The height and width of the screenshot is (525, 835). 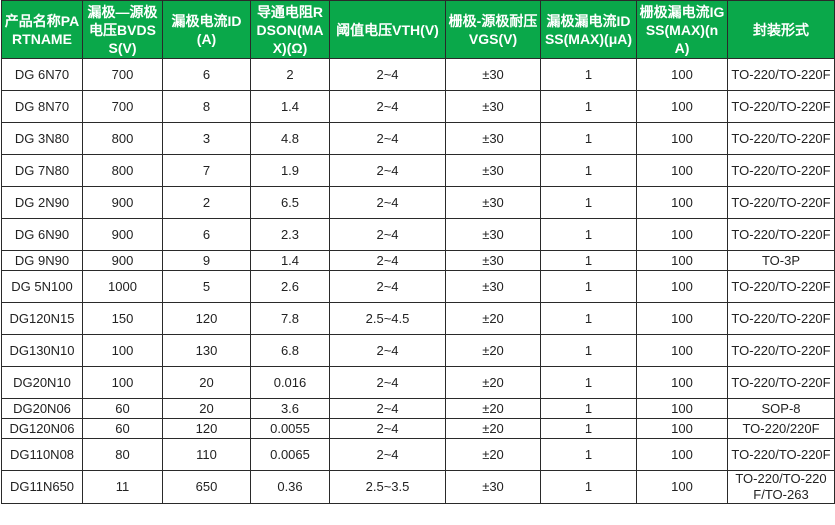 I want to click on table-cell: DG 7N80, so click(x=42, y=170).